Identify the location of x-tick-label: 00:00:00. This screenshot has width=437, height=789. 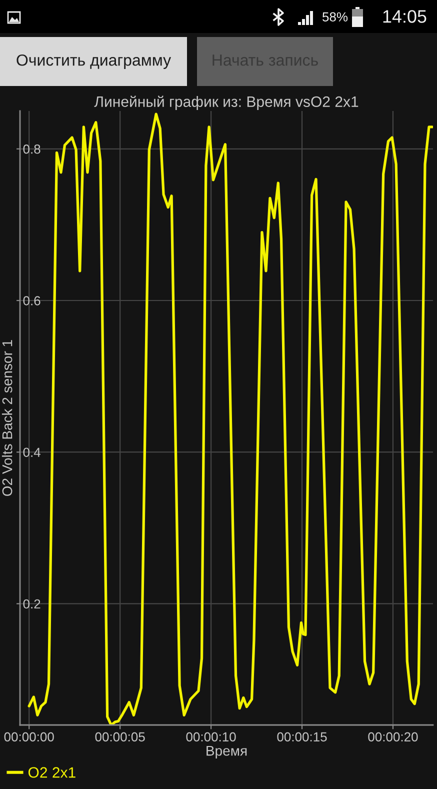
(29, 737).